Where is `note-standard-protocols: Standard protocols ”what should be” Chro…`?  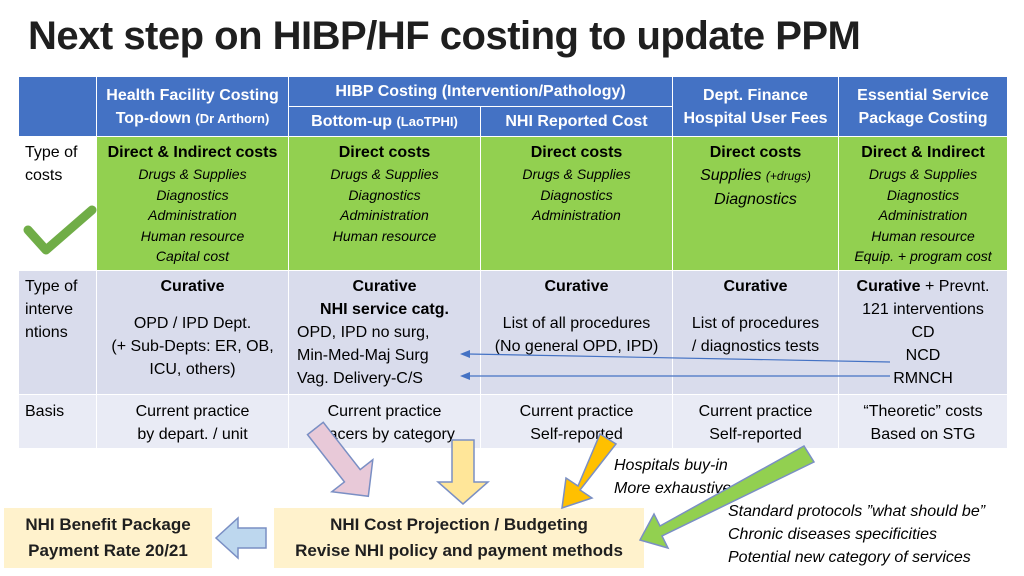
note-standard-protocols: Standard protocols ”what should be” Chro… is located at coordinates (857, 534).